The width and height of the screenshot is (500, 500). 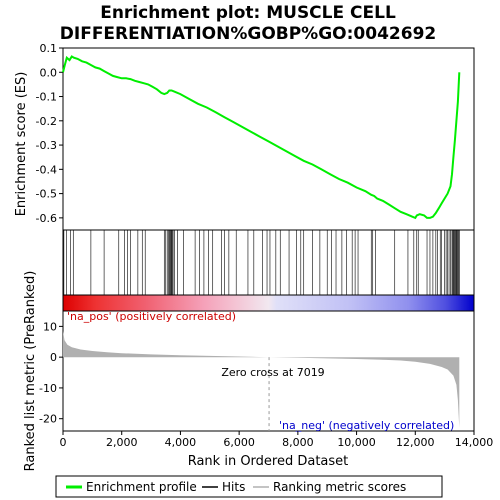 What do you see at coordinates (49, 72) in the screenshot?
I see `es-y-tick-label: 0.0` at bounding box center [49, 72].